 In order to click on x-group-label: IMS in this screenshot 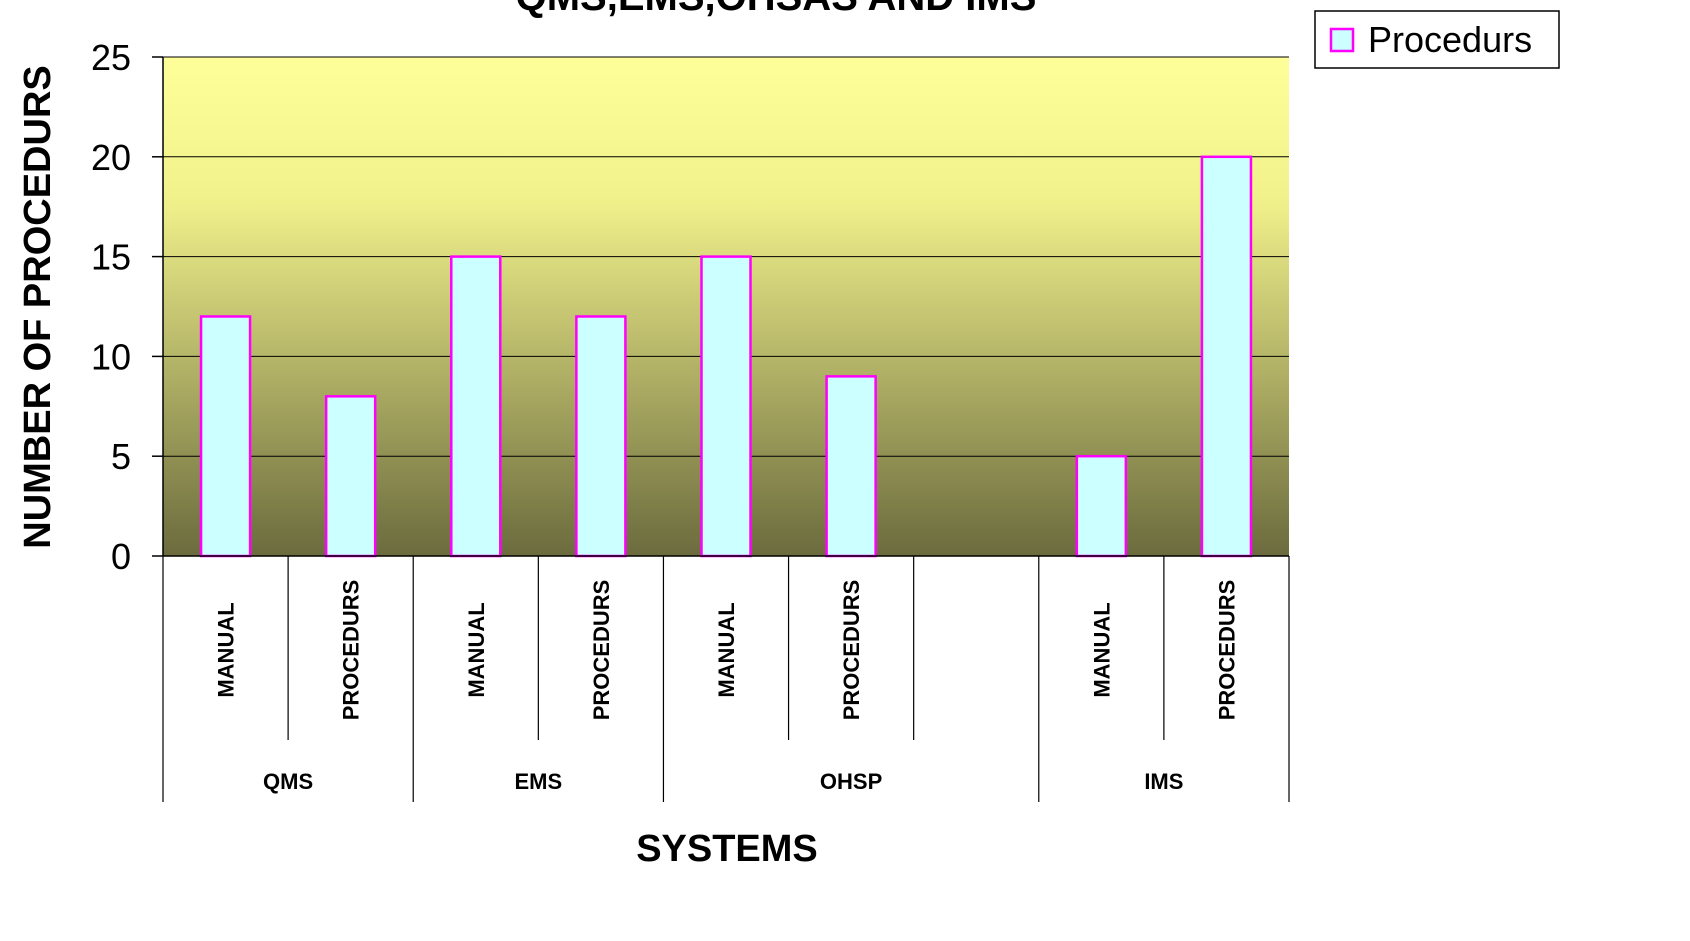, I will do `click(1163, 781)`.